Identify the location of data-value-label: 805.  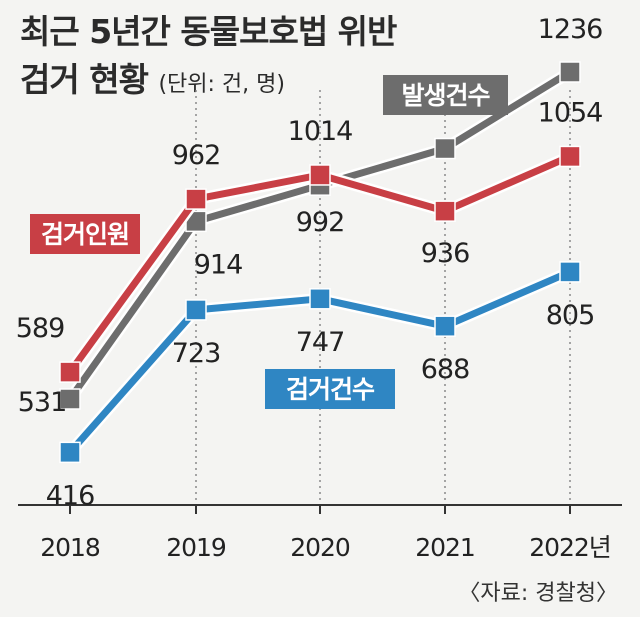
(570, 315).